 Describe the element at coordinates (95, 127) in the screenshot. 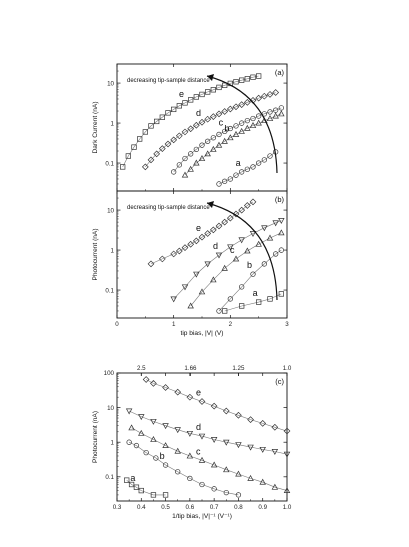

I see `y-axis-label: Dark Current (nA)` at that location.